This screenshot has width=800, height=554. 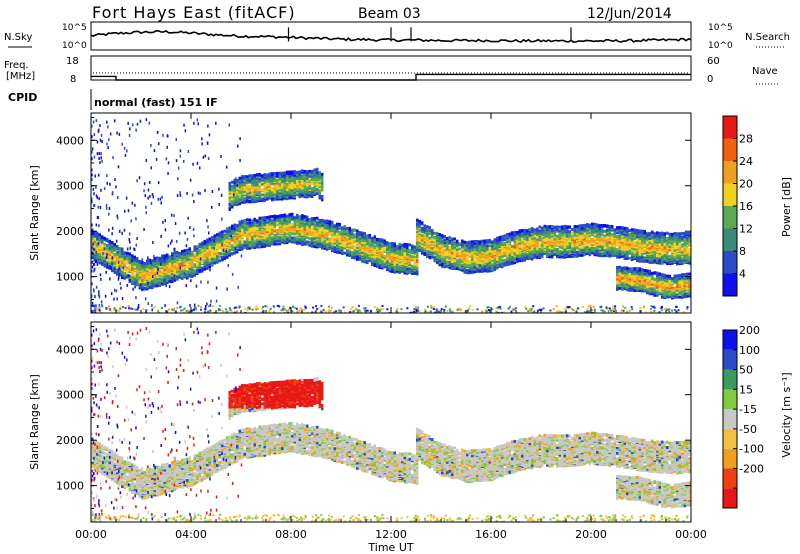 What do you see at coordinates (767, 37) in the screenshot?
I see `nsearch-label: N.Search` at bounding box center [767, 37].